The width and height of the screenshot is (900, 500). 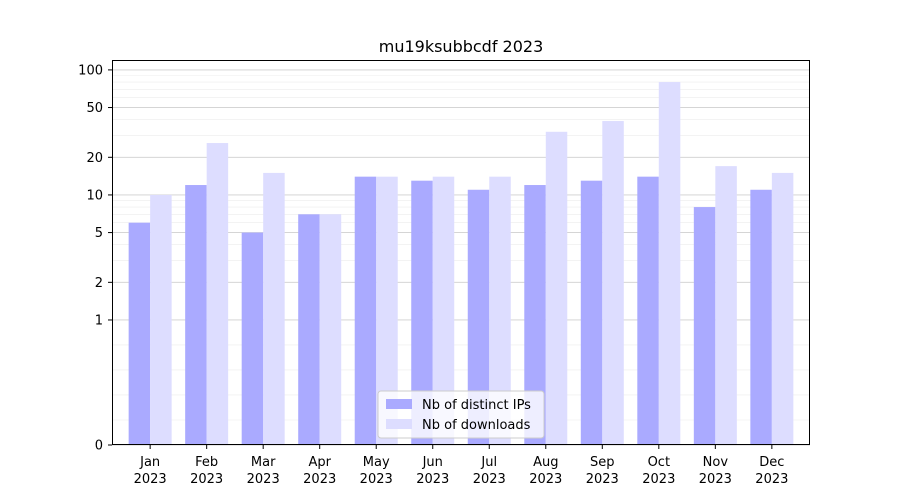 What do you see at coordinates (217, 294) in the screenshot?
I see `bar-downloads-feb` at bounding box center [217, 294].